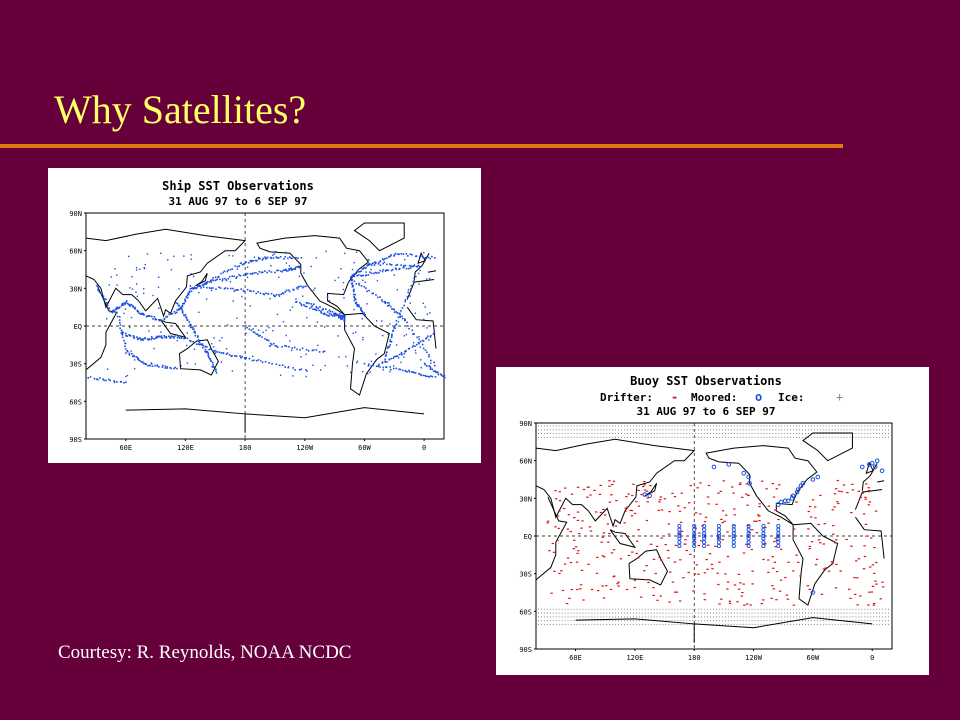 This screenshot has width=960, height=720. What do you see at coordinates (679, 533) in the screenshot?
I see `moored-observation` at bounding box center [679, 533].